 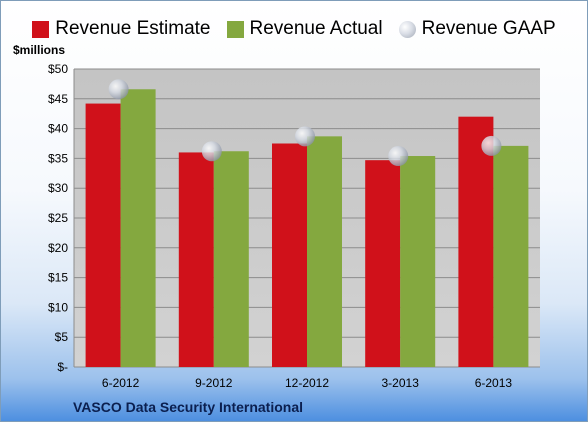 What do you see at coordinates (58, 129) in the screenshot?
I see `y-tick-label: $40` at bounding box center [58, 129].